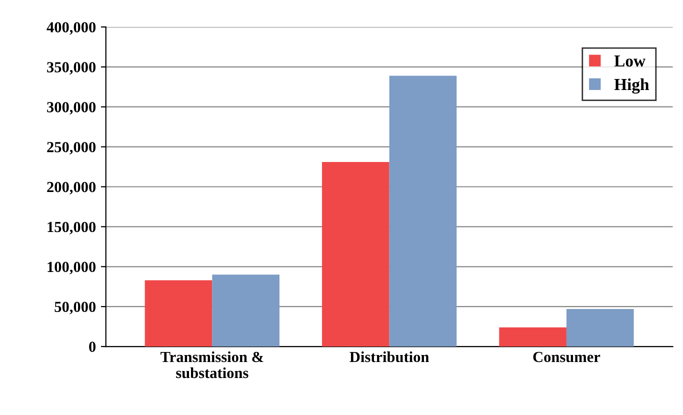 The width and height of the screenshot is (683, 415). Describe the element at coordinates (566, 357) in the screenshot. I see `x-tick-label: Consumer` at that location.